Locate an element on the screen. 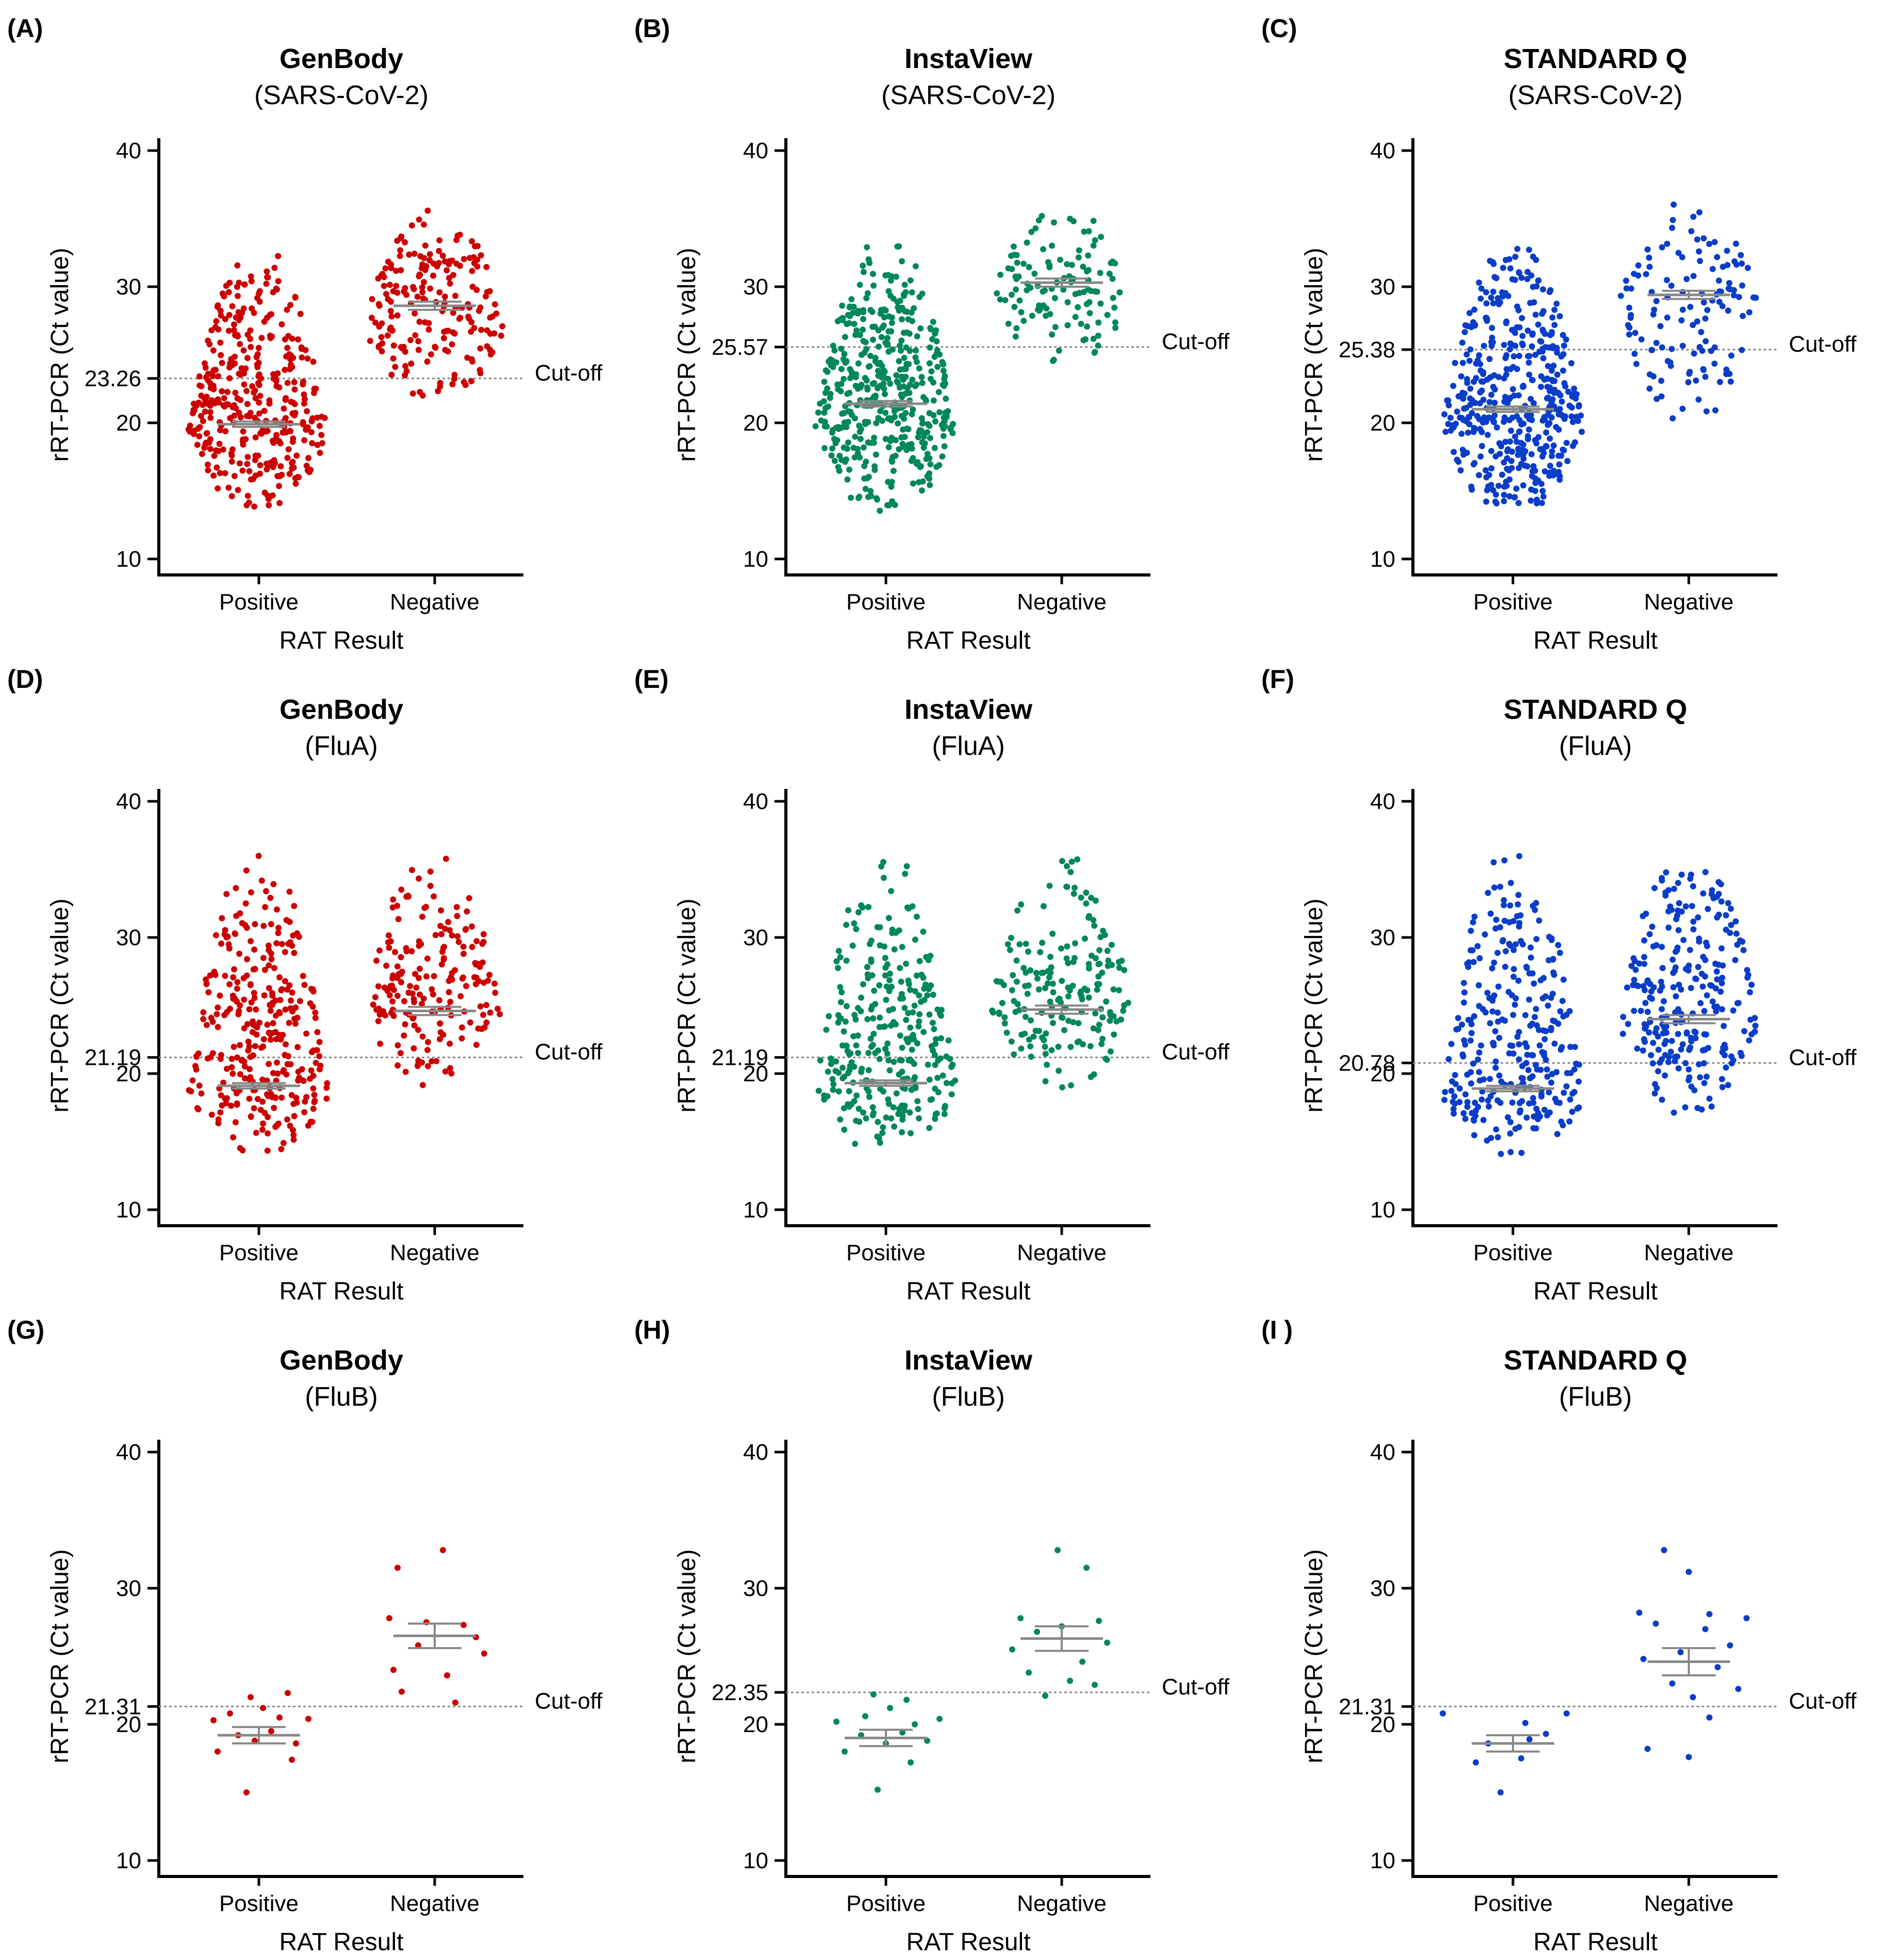  panel-letter: (B) is located at coordinates (652, 28).